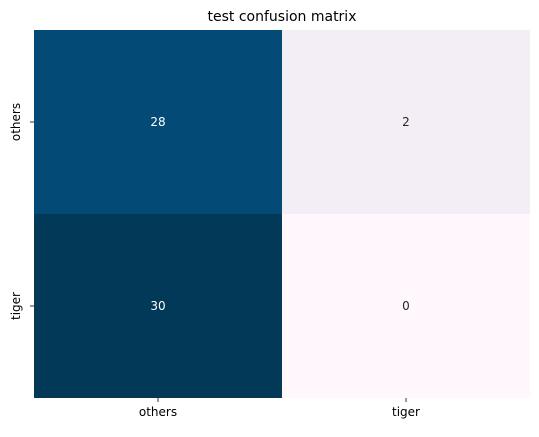 The width and height of the screenshot is (539, 437). I want to click on x-axis: others tiger, so click(279, 408).